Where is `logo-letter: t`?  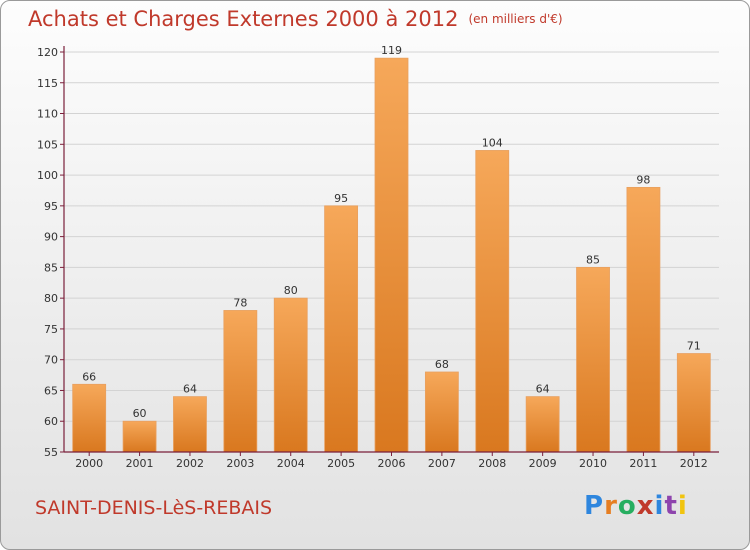
logo-letter: t is located at coordinates (671, 506).